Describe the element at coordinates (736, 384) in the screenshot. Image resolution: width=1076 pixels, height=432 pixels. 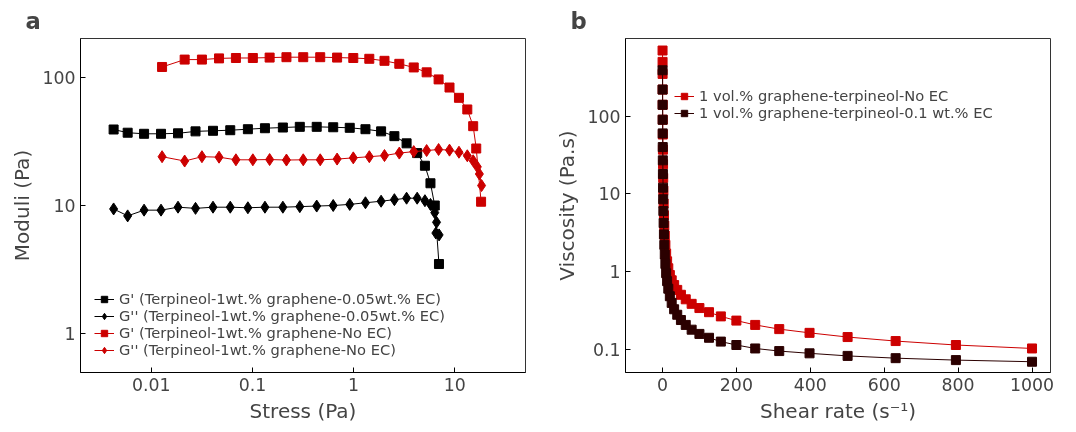
I see `x-tick-label: 200` at that location.